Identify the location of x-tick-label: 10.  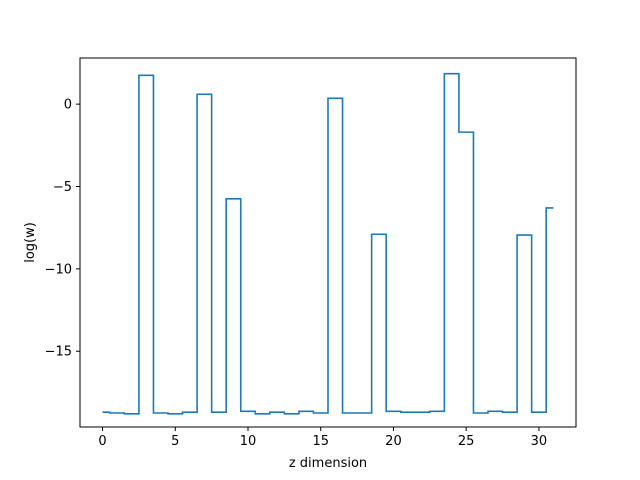
(248, 441).